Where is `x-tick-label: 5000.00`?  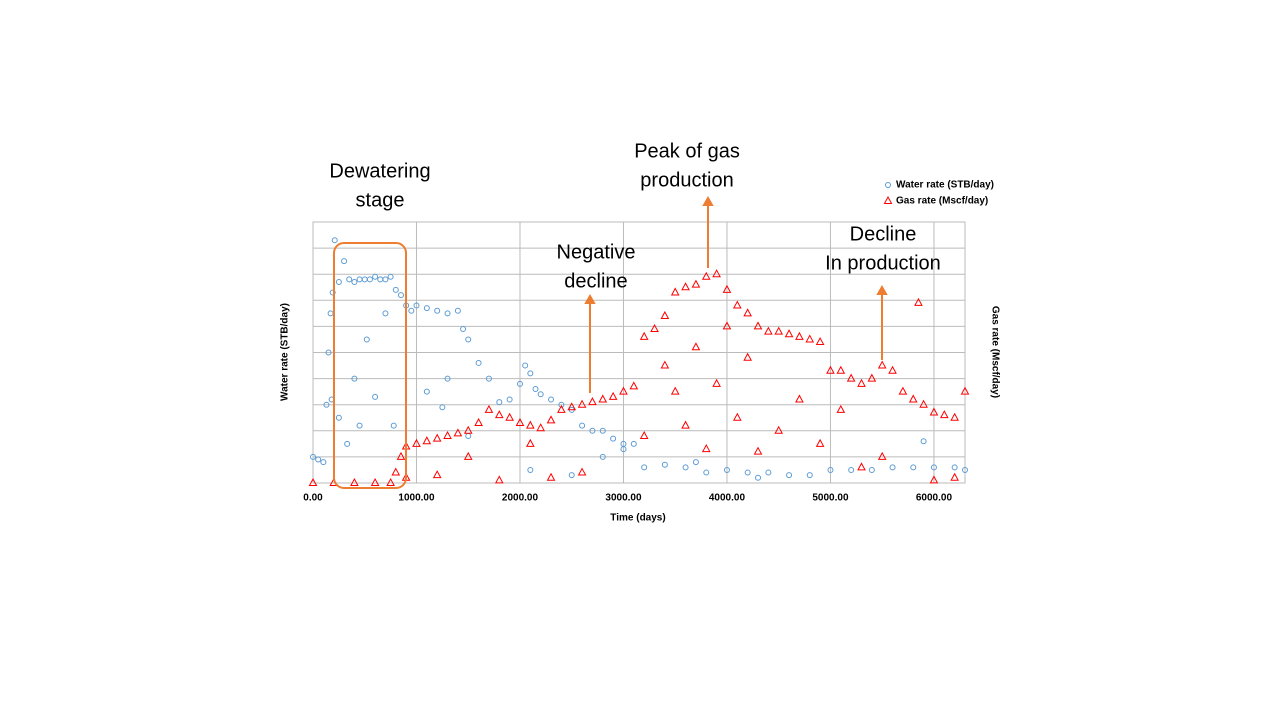
x-tick-label: 5000.00 is located at coordinates (830, 498).